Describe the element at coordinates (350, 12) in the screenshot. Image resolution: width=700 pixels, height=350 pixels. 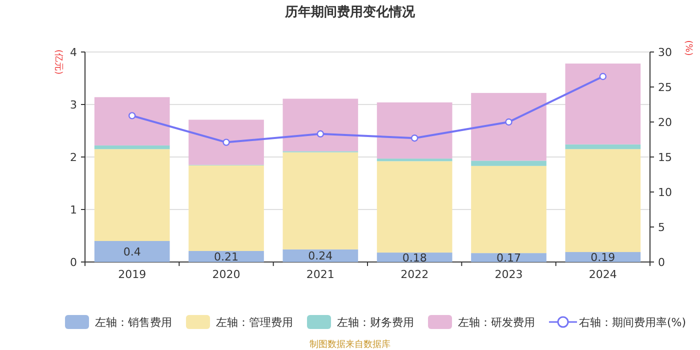
I see `chart-title: 历年期间费用变化情况` at that location.